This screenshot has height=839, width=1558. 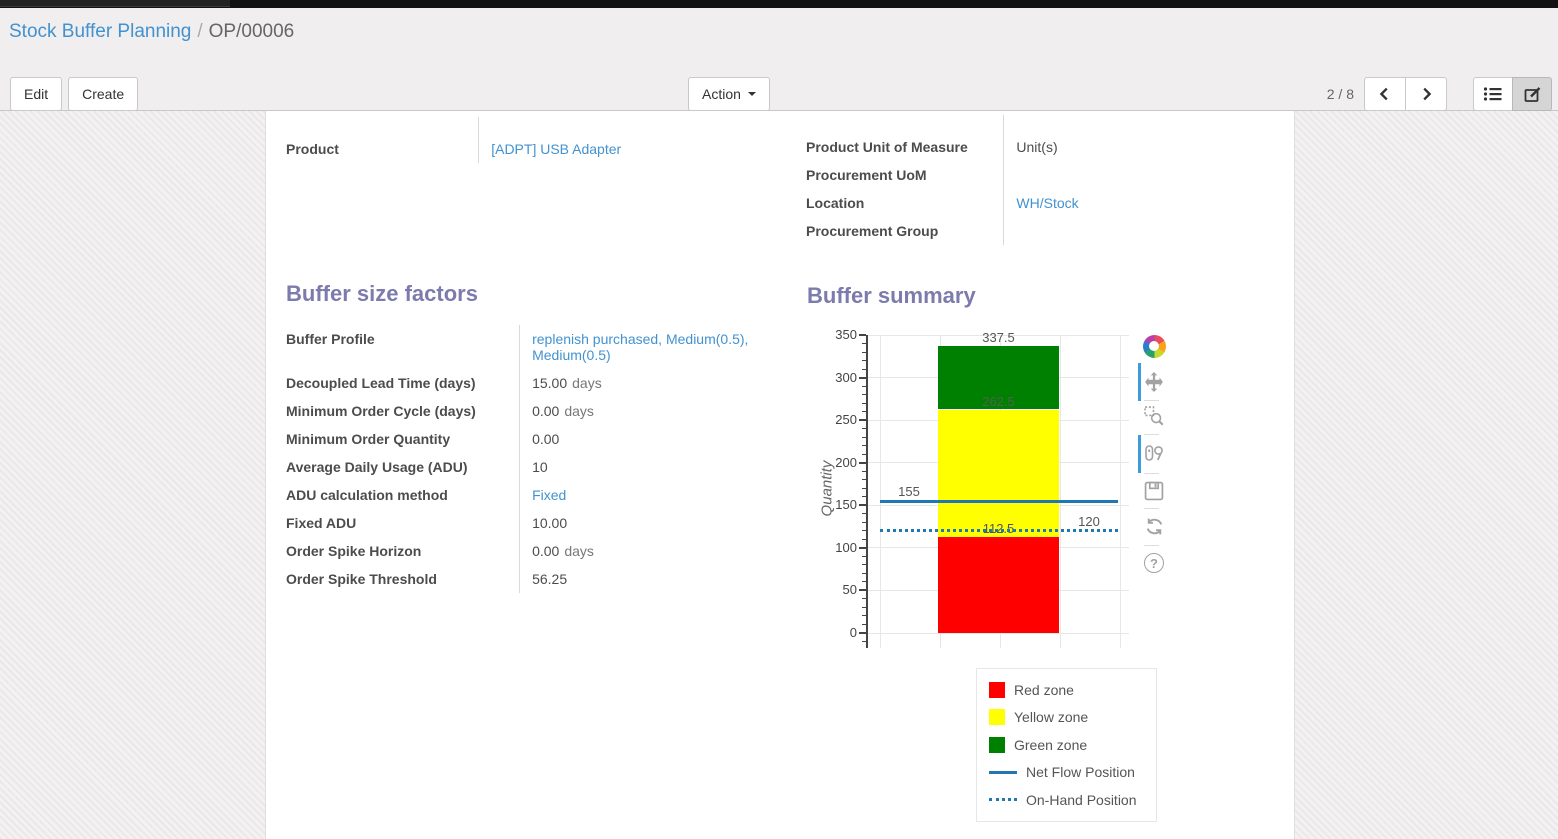 I want to click on pager-previous-button, so click(x=1385, y=94).